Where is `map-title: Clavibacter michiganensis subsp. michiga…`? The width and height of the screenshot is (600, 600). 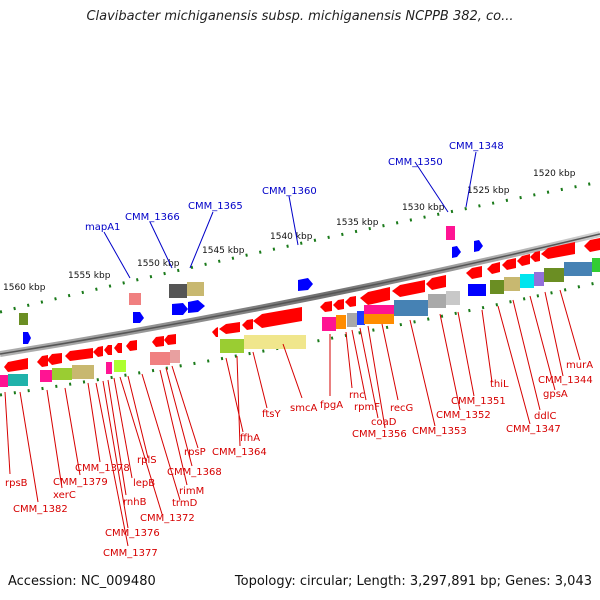 map-title: Clavibacter michiganensis subsp. michiga… is located at coordinates (300, 16).